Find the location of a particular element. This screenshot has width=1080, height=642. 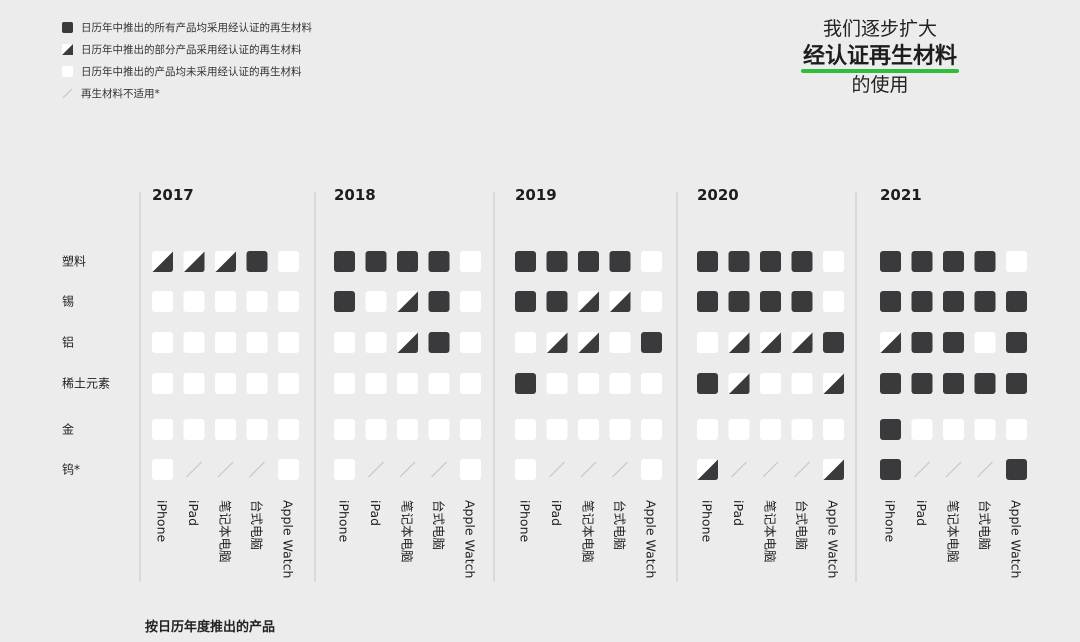

headline: 我们逐步扩大 经认证再生材料 的使用 is located at coordinates (880, 57).